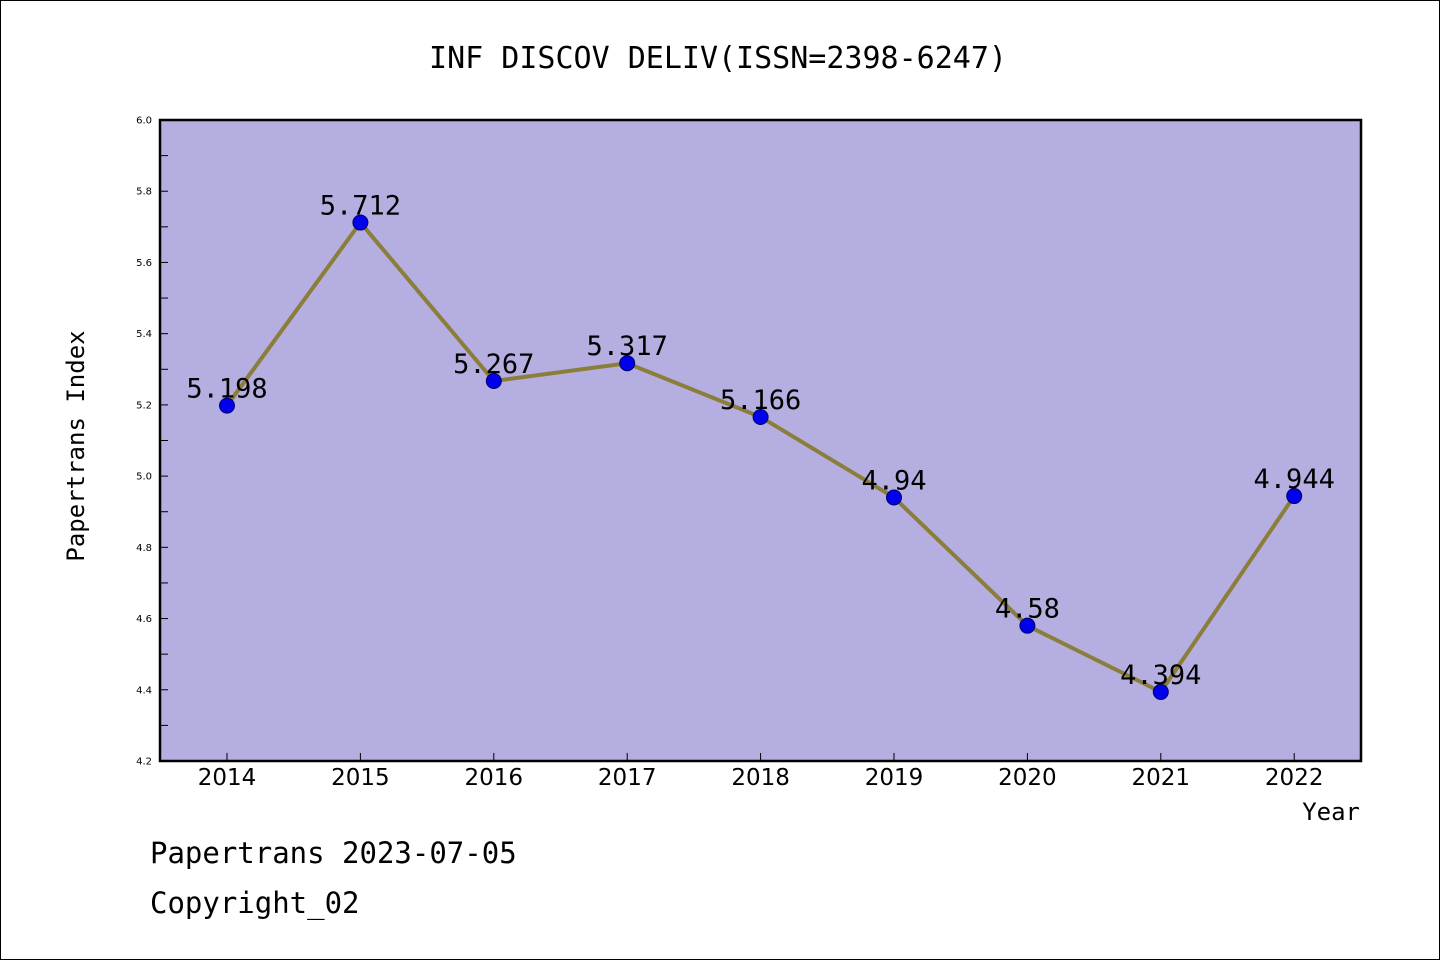  Describe the element at coordinates (1294, 479) in the screenshot. I see `data-label: 4.944` at that location.